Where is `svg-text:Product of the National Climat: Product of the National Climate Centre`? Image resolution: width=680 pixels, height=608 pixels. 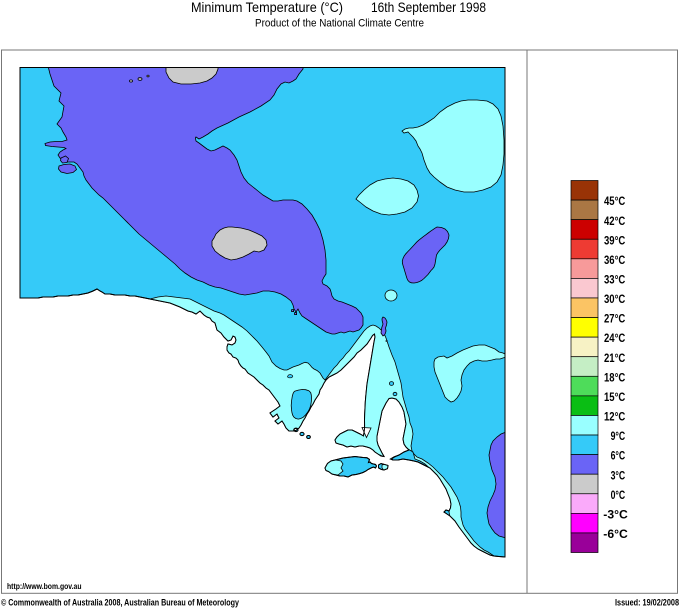
svg-text:Product of the National Climat: Product of the National Climate Centre is located at coordinates (339, 24).